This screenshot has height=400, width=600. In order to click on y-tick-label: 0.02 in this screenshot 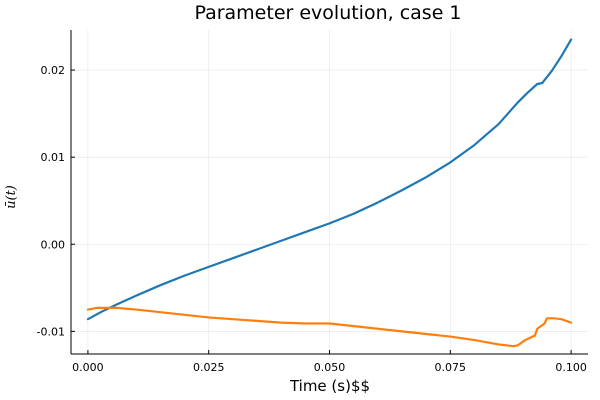, I will do `click(53, 70)`.